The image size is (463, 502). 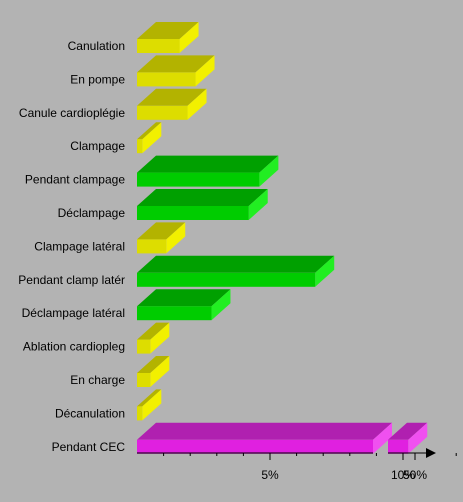 What do you see at coordinates (264, 431) in the screenshot?
I see `bar-13-segment-1-top` at bounding box center [264, 431].